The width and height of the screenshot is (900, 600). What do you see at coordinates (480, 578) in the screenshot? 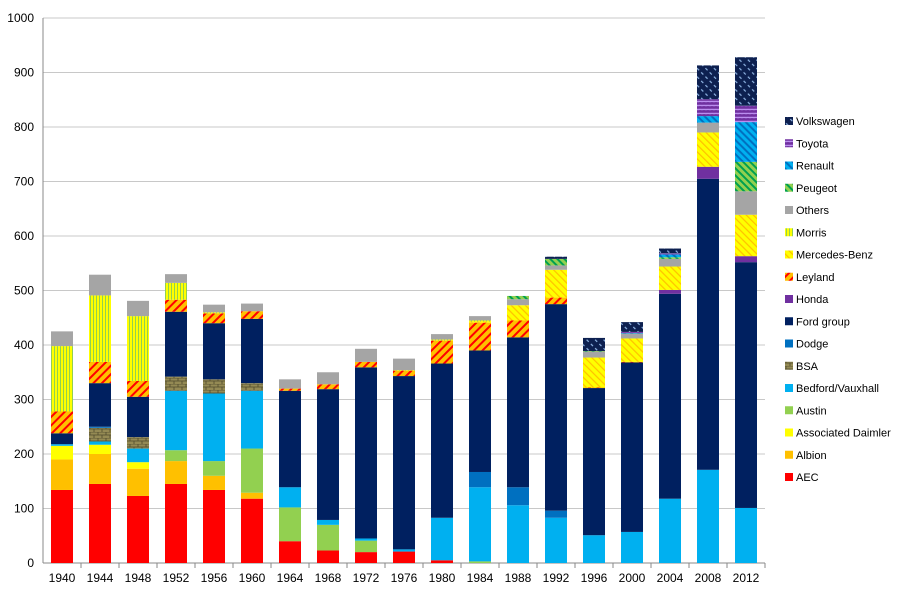
I see `x-tick-label: 1984` at bounding box center [480, 578].